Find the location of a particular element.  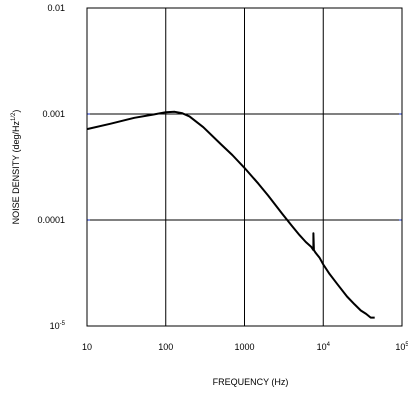

x-tick-label: 1000 is located at coordinates (244, 347).